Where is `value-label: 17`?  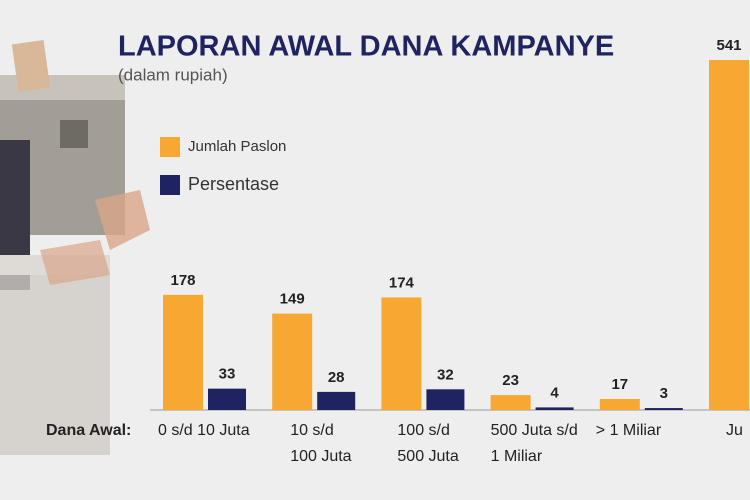 value-label: 17 is located at coordinates (619, 384).